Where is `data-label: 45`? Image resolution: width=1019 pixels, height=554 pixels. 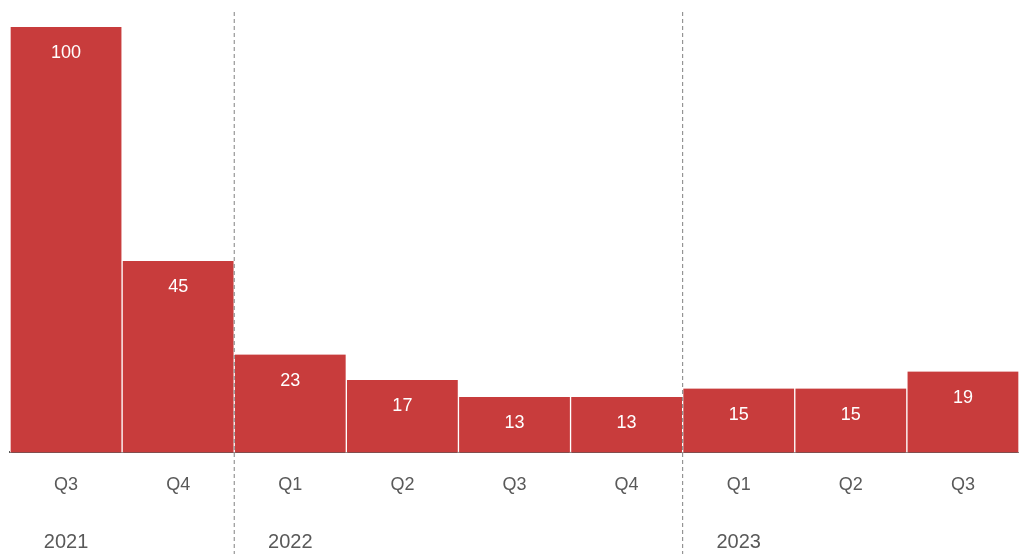
data-label: 45 is located at coordinates (178, 285).